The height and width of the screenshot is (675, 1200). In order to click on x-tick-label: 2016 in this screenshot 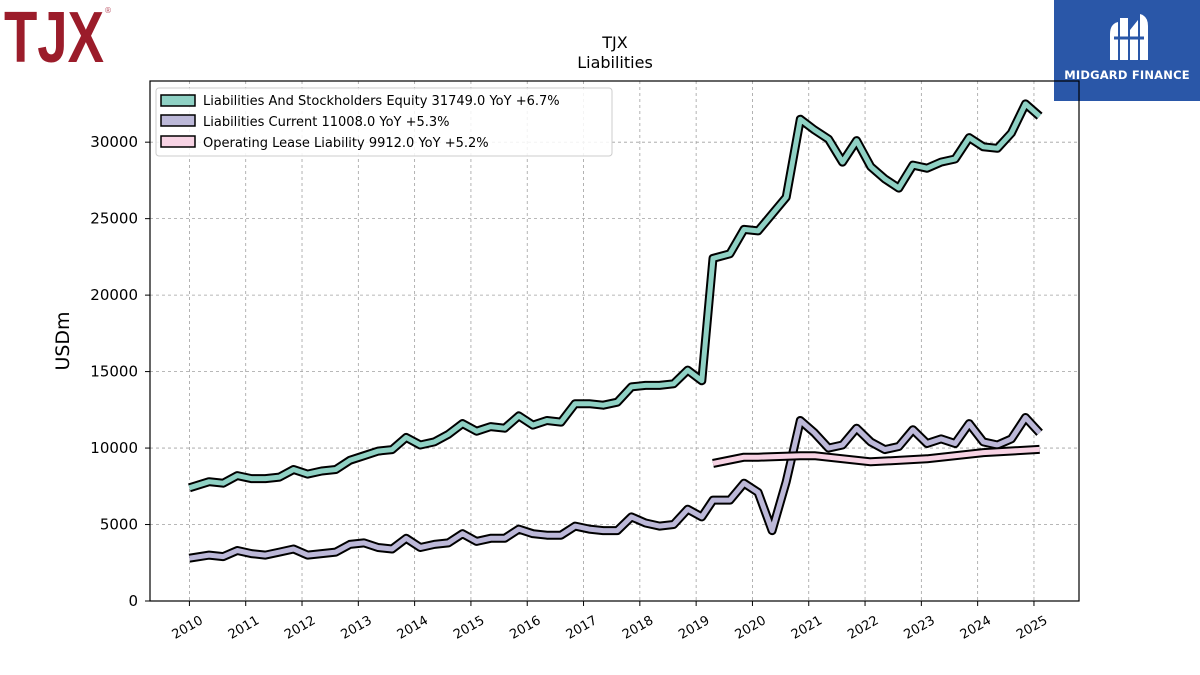, I will do `click(525, 628)`.